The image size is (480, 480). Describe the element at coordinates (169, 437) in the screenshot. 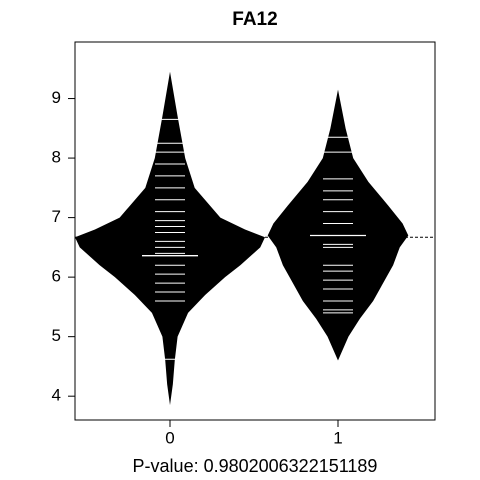

I see `x-tick-label: 0` at that location.